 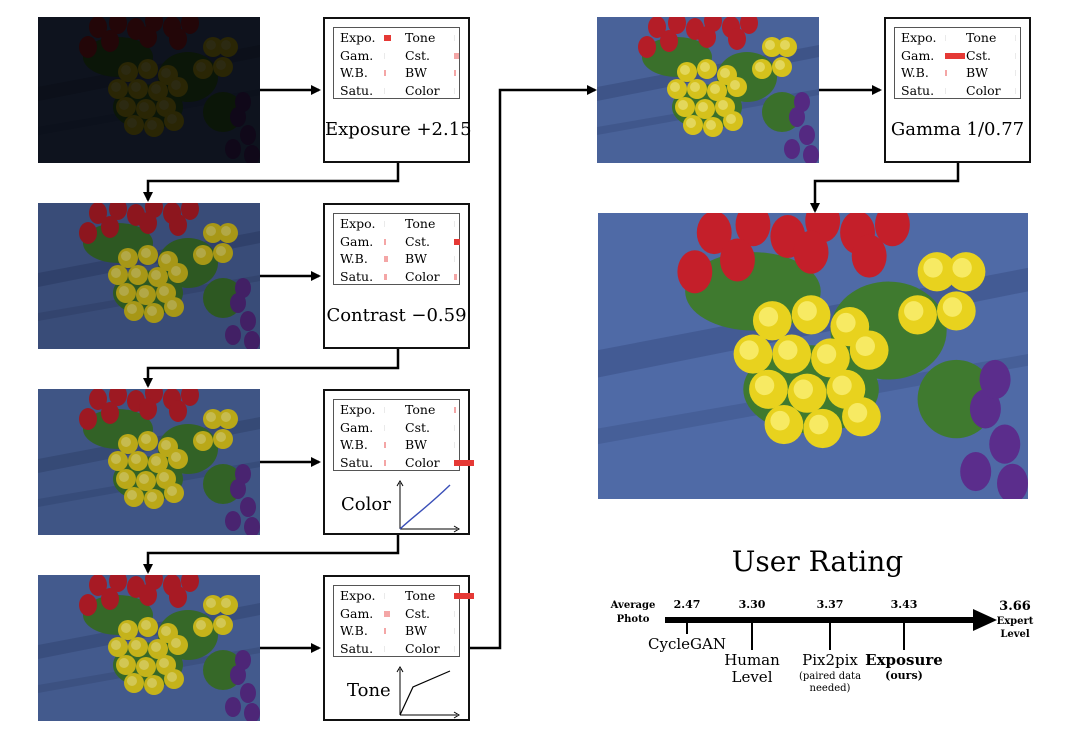 What do you see at coordinates (398, 462) in the screenshot?
I see `op-box-color: Expo. Tone Gam. Cst. W.B. BW Satu. Color Color` at bounding box center [398, 462].